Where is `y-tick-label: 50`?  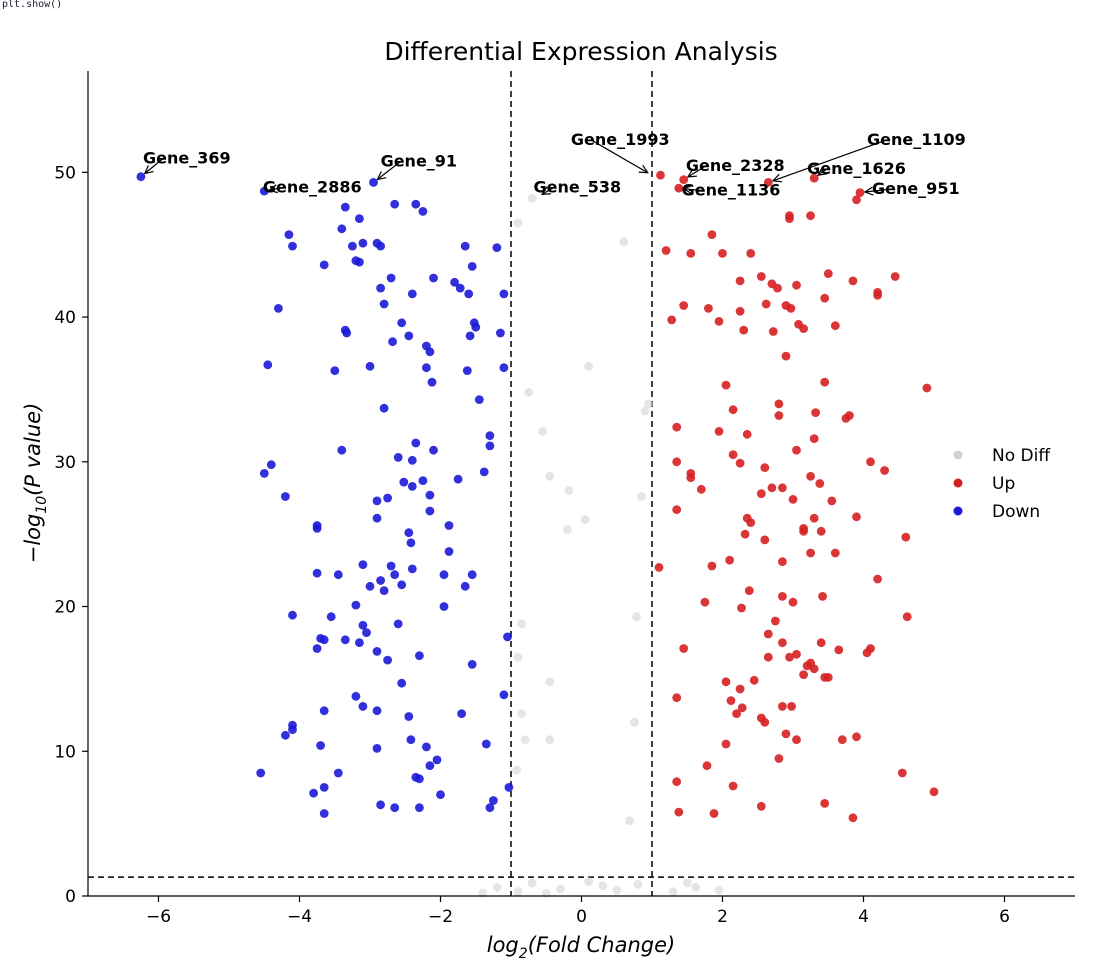 y-tick-label: 50 is located at coordinates (65, 173).